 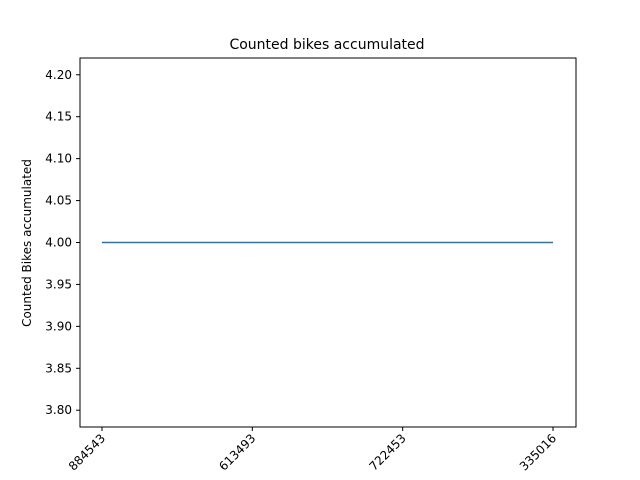 I want to click on chart-title: Counted bikes accumulated, so click(x=326, y=45).